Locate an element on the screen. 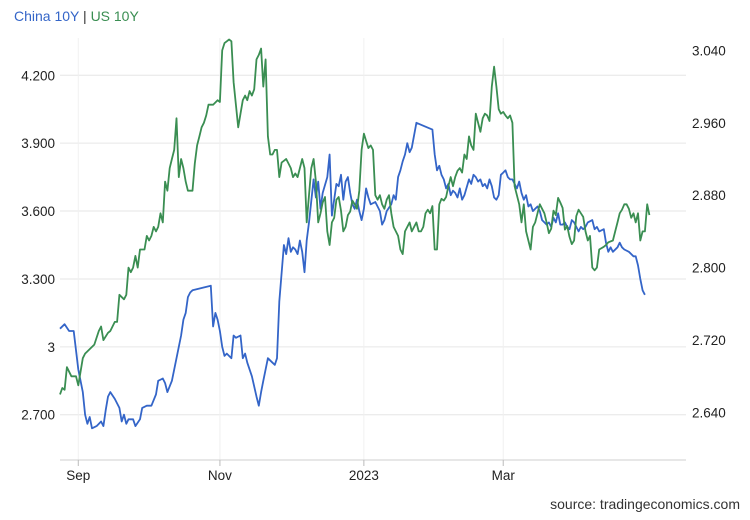 The image size is (750, 520). right-tick-label: 3.040 is located at coordinates (709, 50).